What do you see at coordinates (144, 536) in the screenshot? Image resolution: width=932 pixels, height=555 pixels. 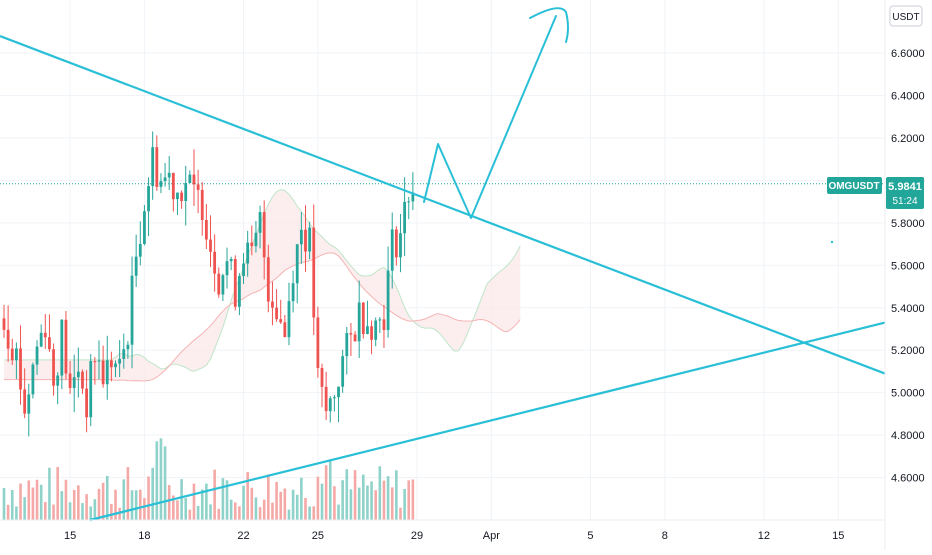 I see `x-tick-label: 18` at bounding box center [144, 536].